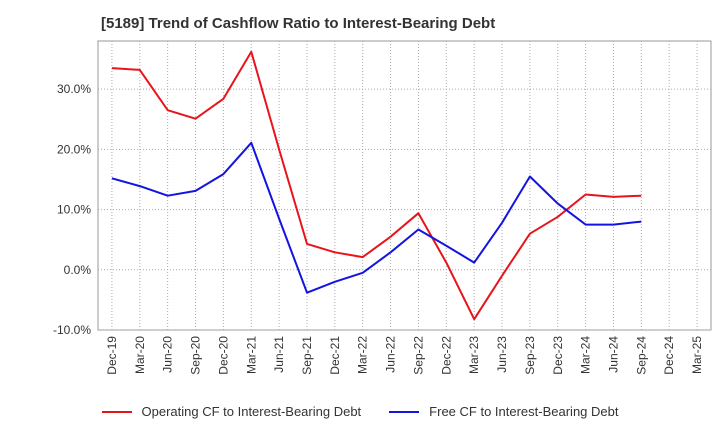 The width and height of the screenshot is (720, 440). What do you see at coordinates (116, 411) in the screenshot?
I see `legend-swatch-operating-cf` at bounding box center [116, 411].